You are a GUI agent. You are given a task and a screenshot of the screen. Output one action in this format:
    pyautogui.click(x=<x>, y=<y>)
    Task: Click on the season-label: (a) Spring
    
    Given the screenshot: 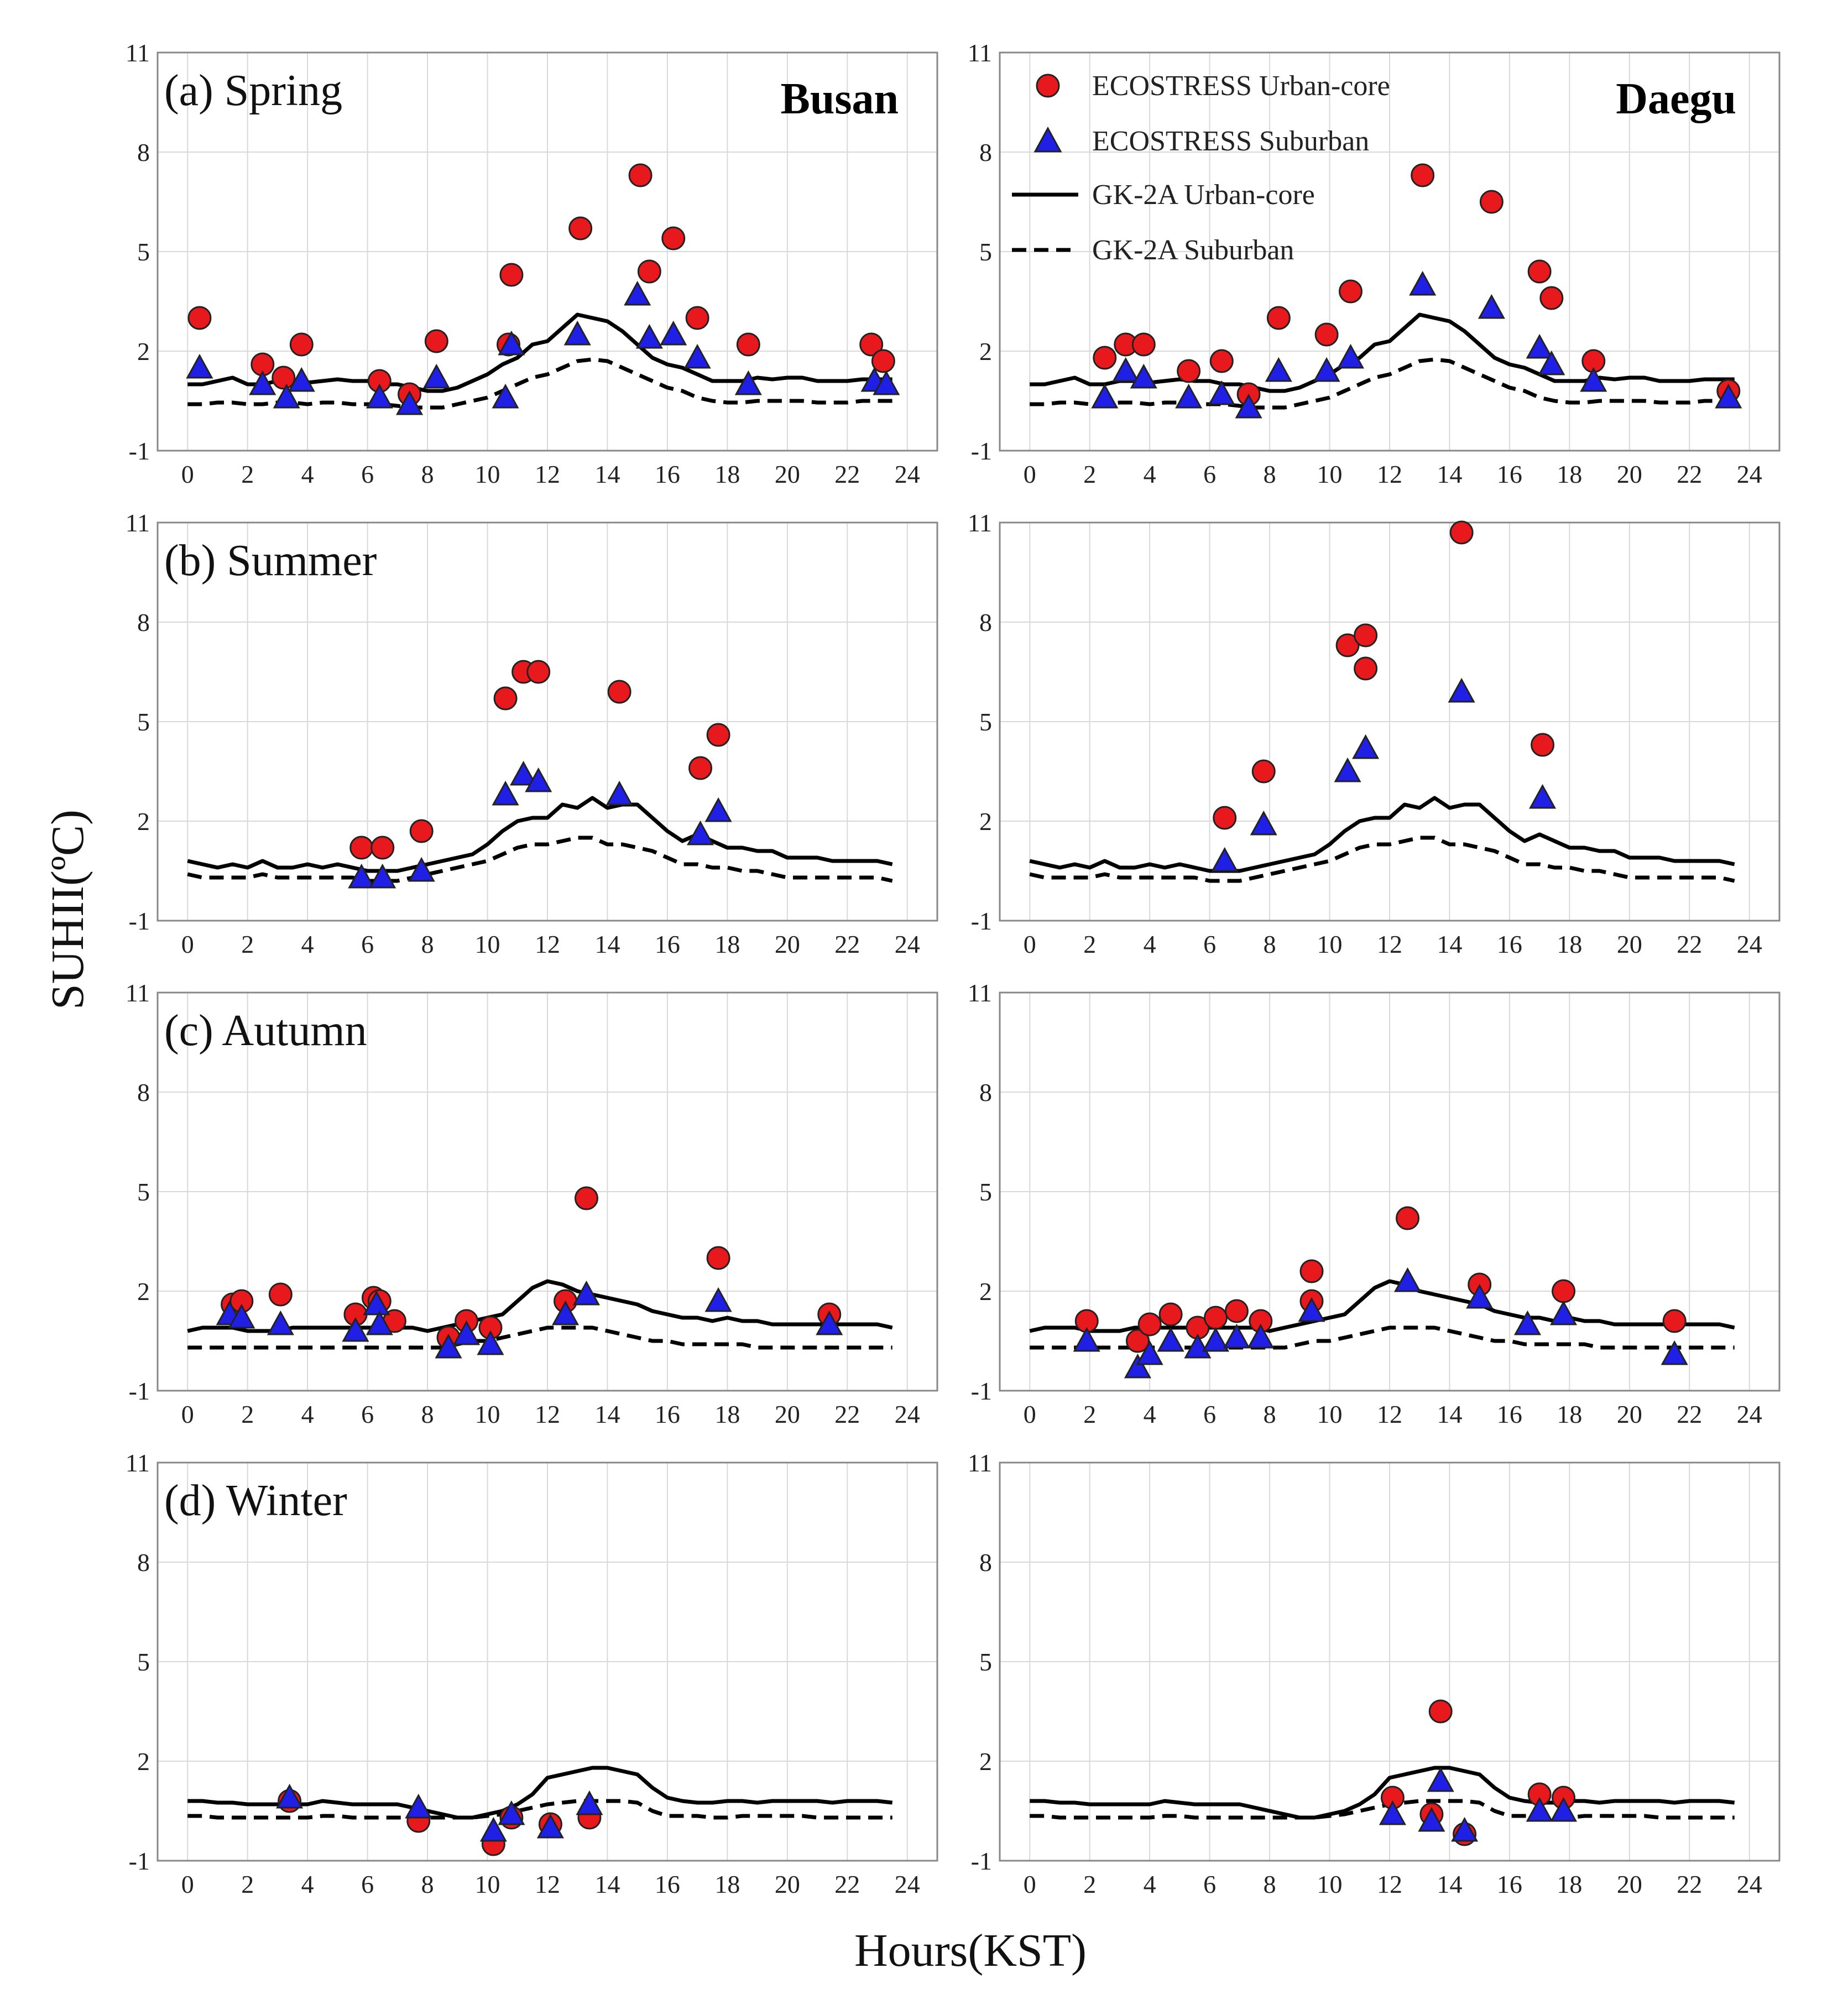 What is the action you would take?
    pyautogui.click(x=253, y=90)
    